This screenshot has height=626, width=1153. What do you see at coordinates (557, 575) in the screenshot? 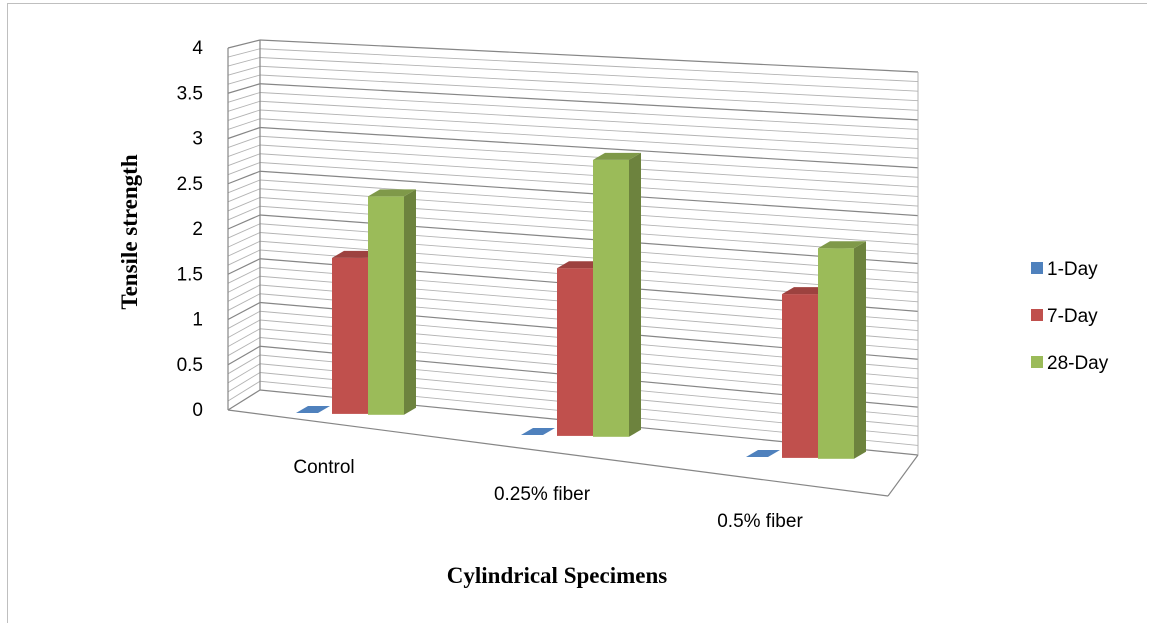
I see `x-axis-title: Cylindrical Specimens` at bounding box center [557, 575].